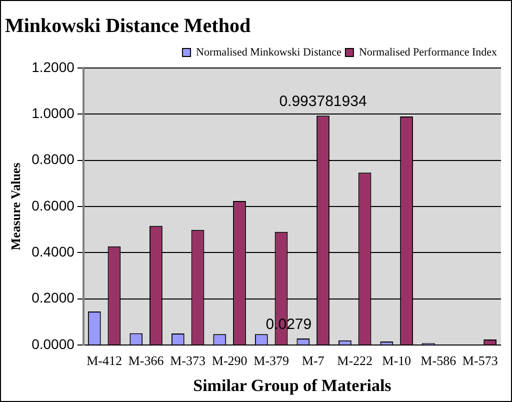 The image size is (512, 402). I want to click on y-tick-label: 0.4000, so click(53, 252).